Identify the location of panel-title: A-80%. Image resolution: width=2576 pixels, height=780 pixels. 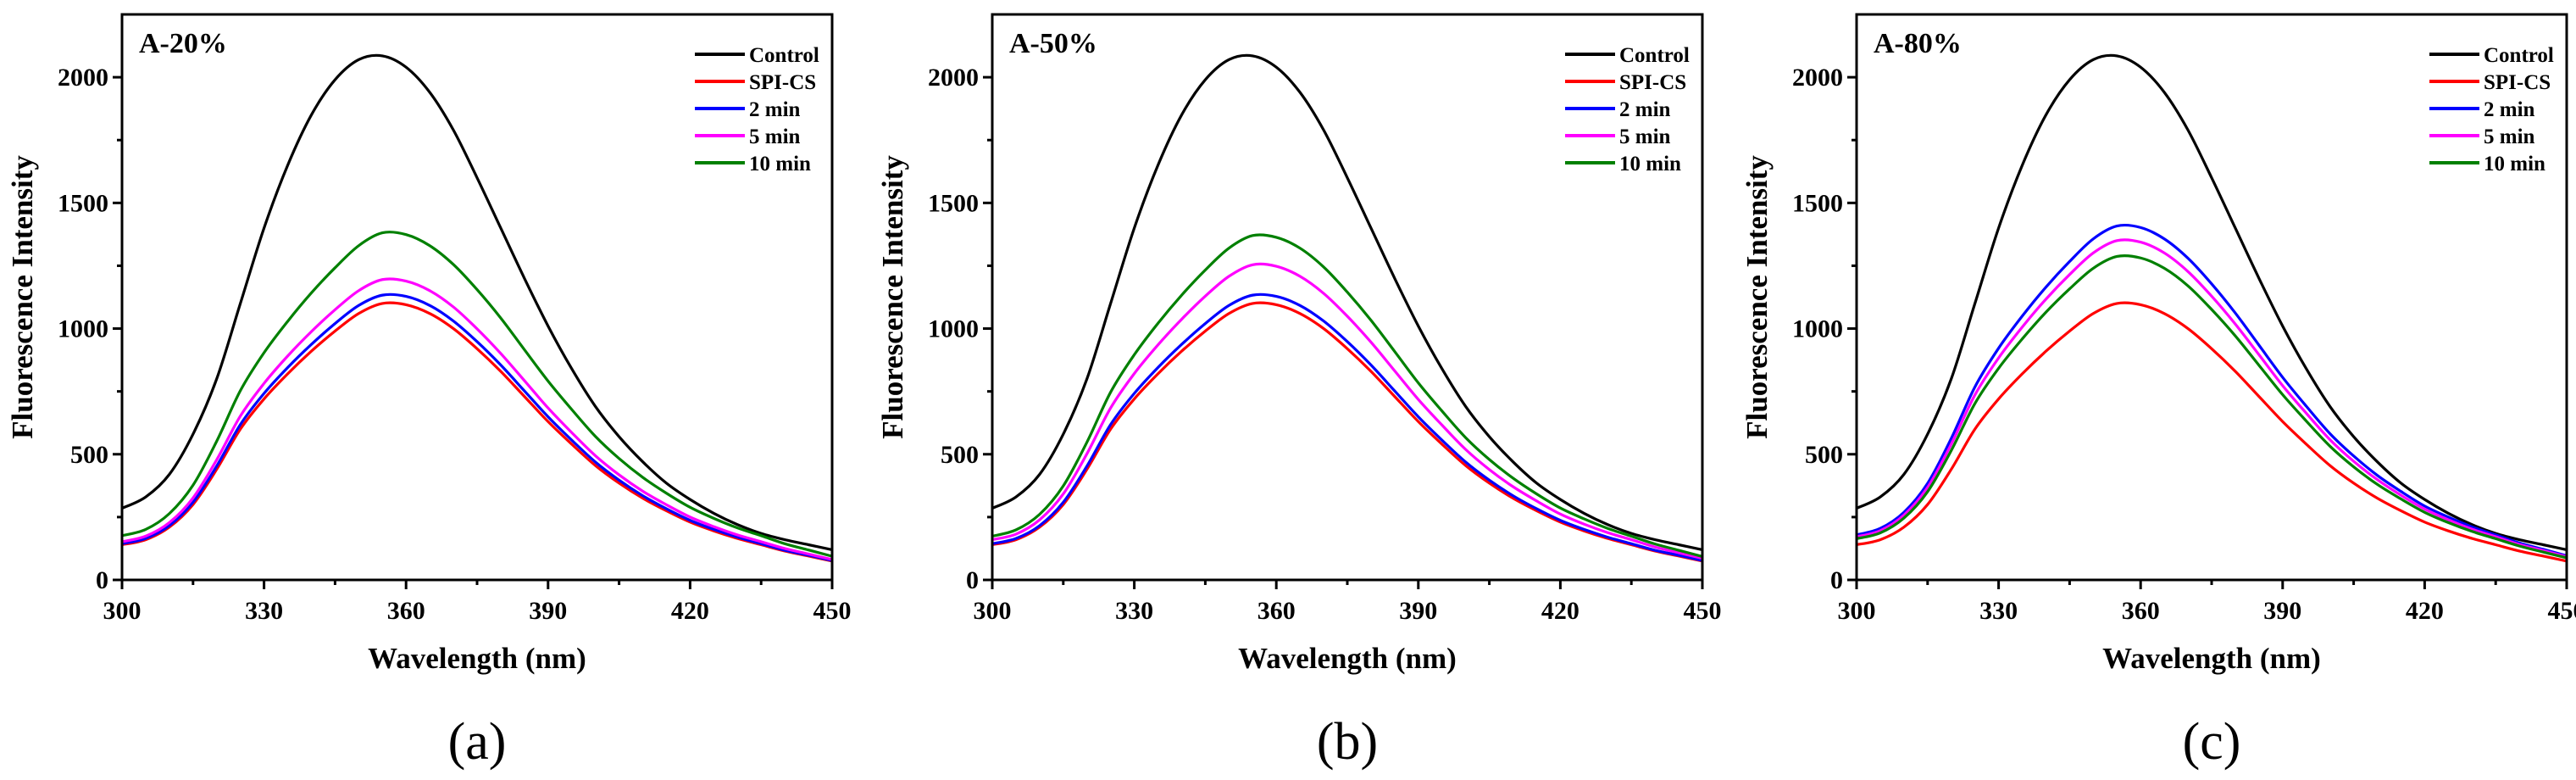
(1918, 43).